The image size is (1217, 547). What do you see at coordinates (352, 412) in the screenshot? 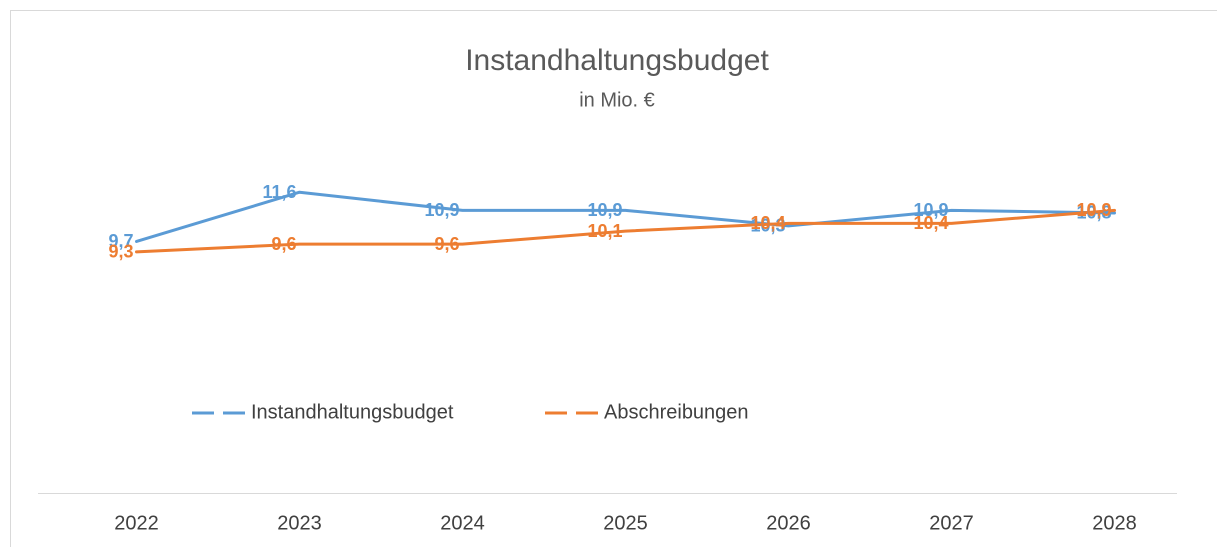
I see `legend-label: Instandhaltungsbudget` at bounding box center [352, 412].